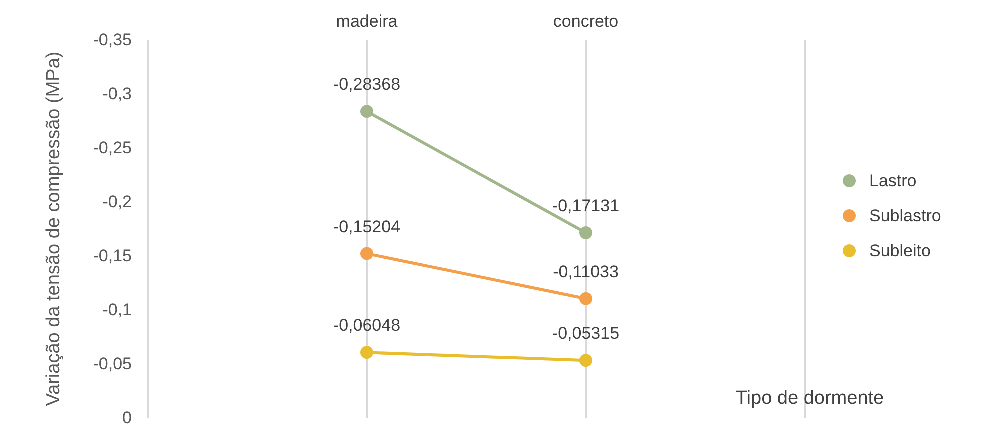 The image size is (995, 432). What do you see at coordinates (112, 364) in the screenshot?
I see `y-tick-label: -0,05` at bounding box center [112, 364].